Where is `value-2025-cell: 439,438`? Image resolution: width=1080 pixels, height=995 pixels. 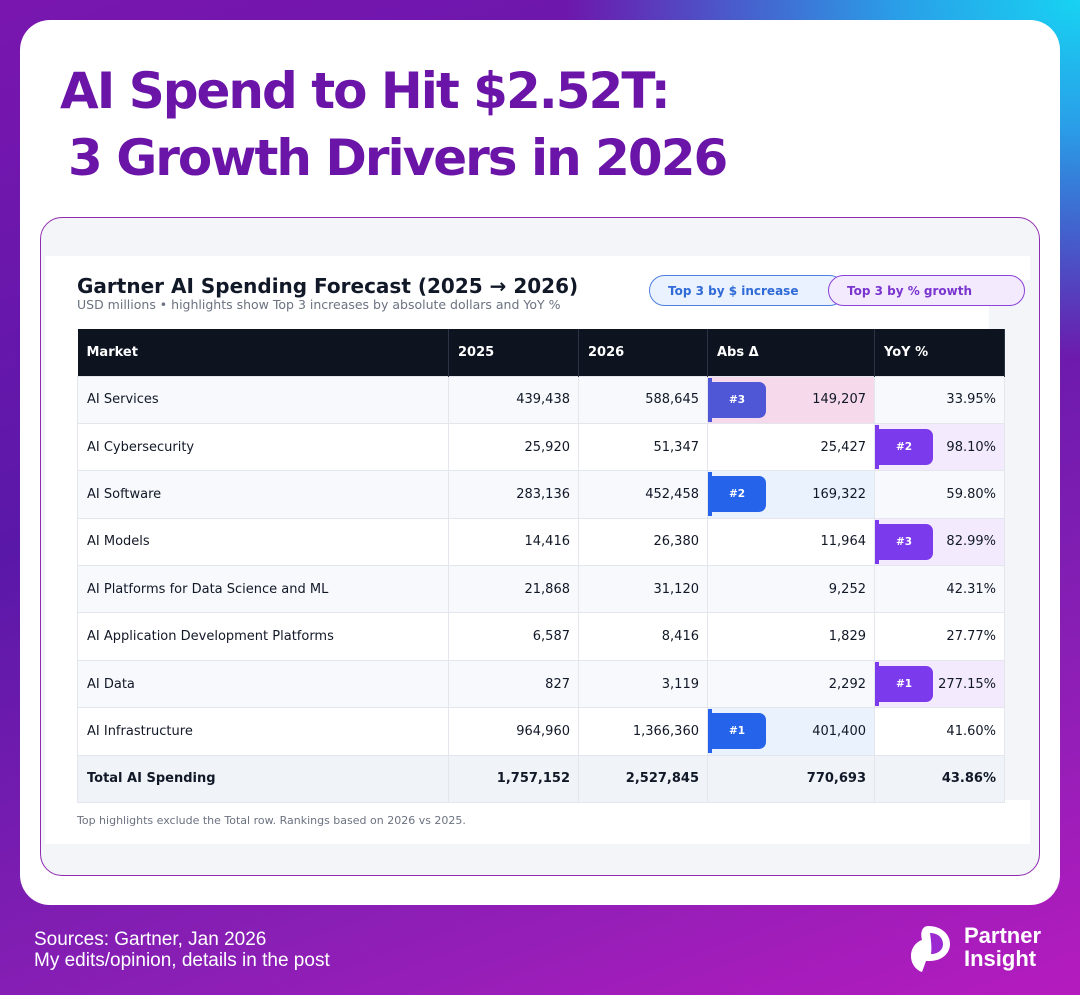 value-2025-cell: 439,438 is located at coordinates (513, 399).